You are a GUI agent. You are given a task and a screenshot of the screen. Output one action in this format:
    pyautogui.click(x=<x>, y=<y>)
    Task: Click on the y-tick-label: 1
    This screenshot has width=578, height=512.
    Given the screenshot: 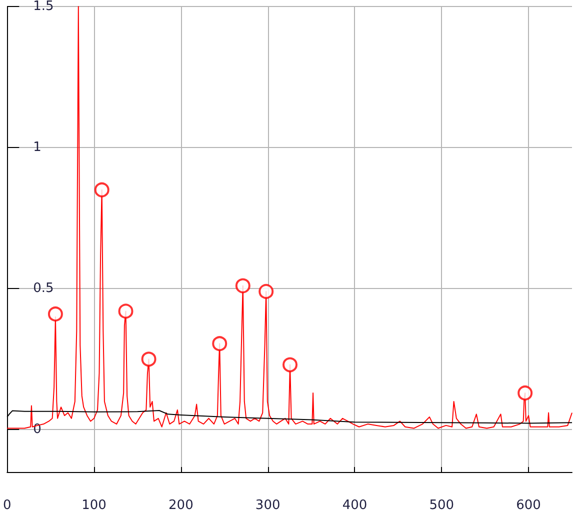 What is the action you would take?
    pyautogui.click(x=37, y=148)
    